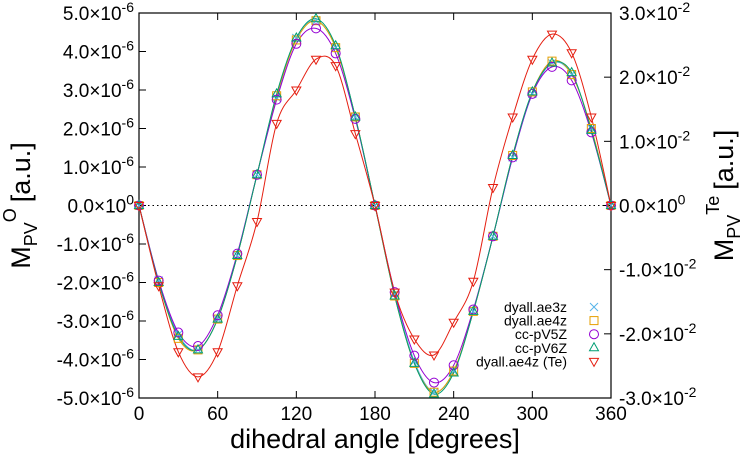 The height and width of the screenshot is (469, 747). What do you see at coordinates (658, 269) in the screenshot?
I see `y-right-tick-label: -1.0×10⁻²` at bounding box center [658, 269].